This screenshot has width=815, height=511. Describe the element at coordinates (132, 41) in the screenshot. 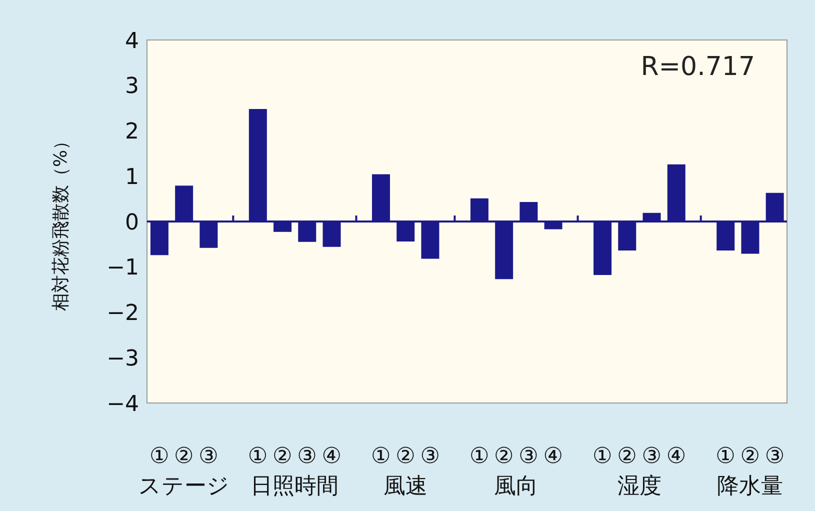

I see `y-tick-label: 4` at that location.